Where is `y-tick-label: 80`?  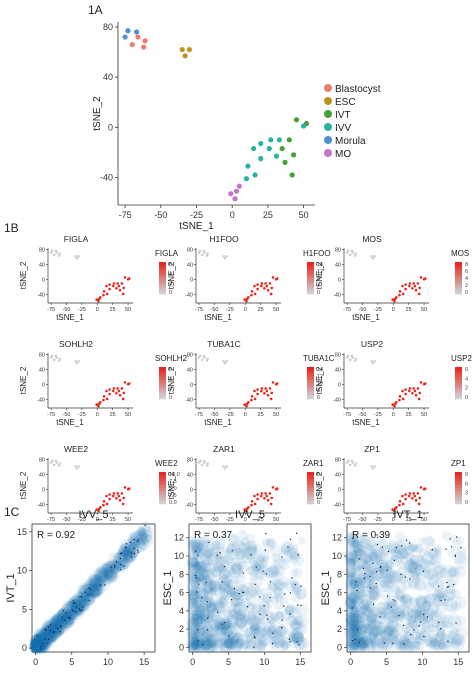 y-tick-label: 80 is located at coordinates (42, 461).